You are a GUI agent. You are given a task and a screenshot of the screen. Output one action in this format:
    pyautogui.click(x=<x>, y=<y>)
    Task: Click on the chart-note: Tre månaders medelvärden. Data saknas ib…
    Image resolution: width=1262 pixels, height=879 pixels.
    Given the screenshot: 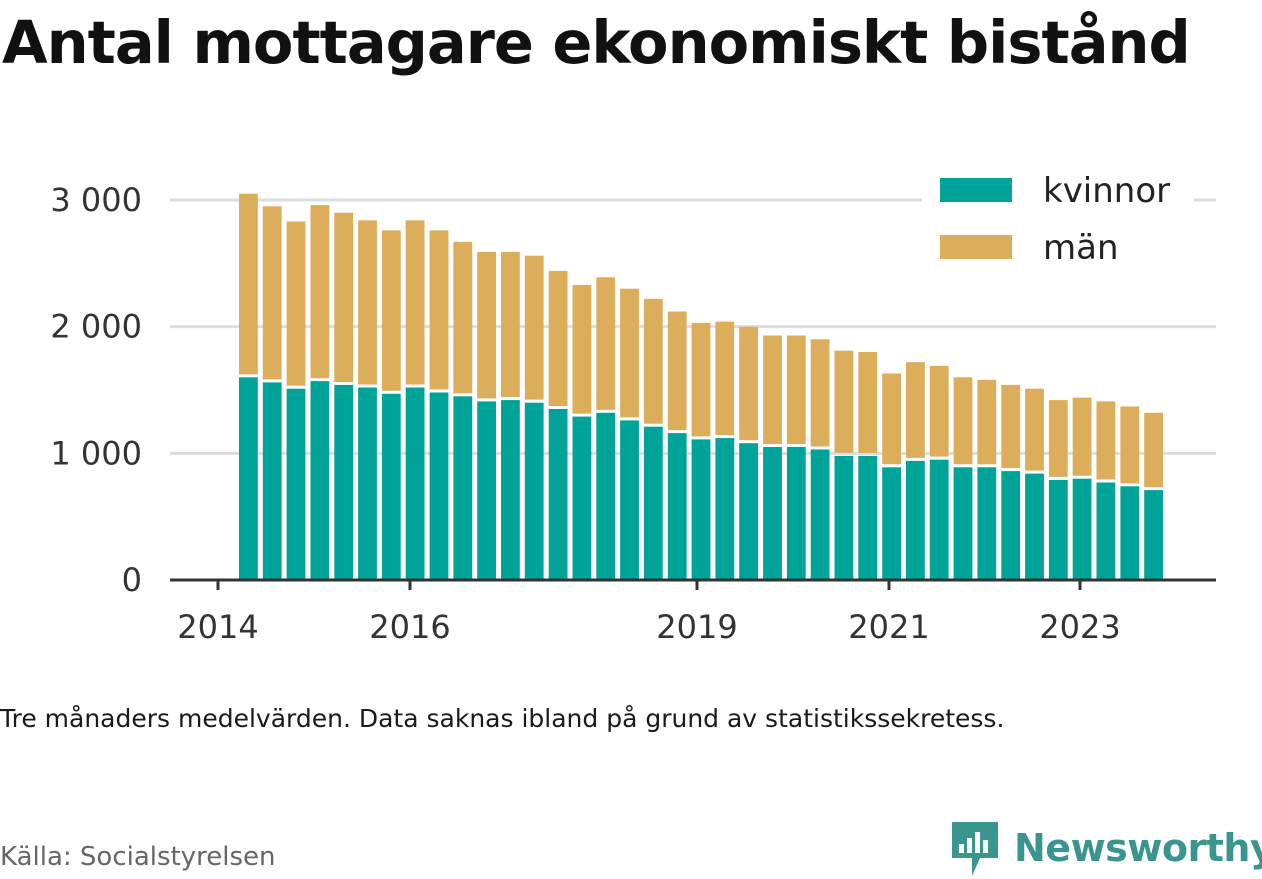 What is the action you would take?
    pyautogui.click(x=502, y=718)
    